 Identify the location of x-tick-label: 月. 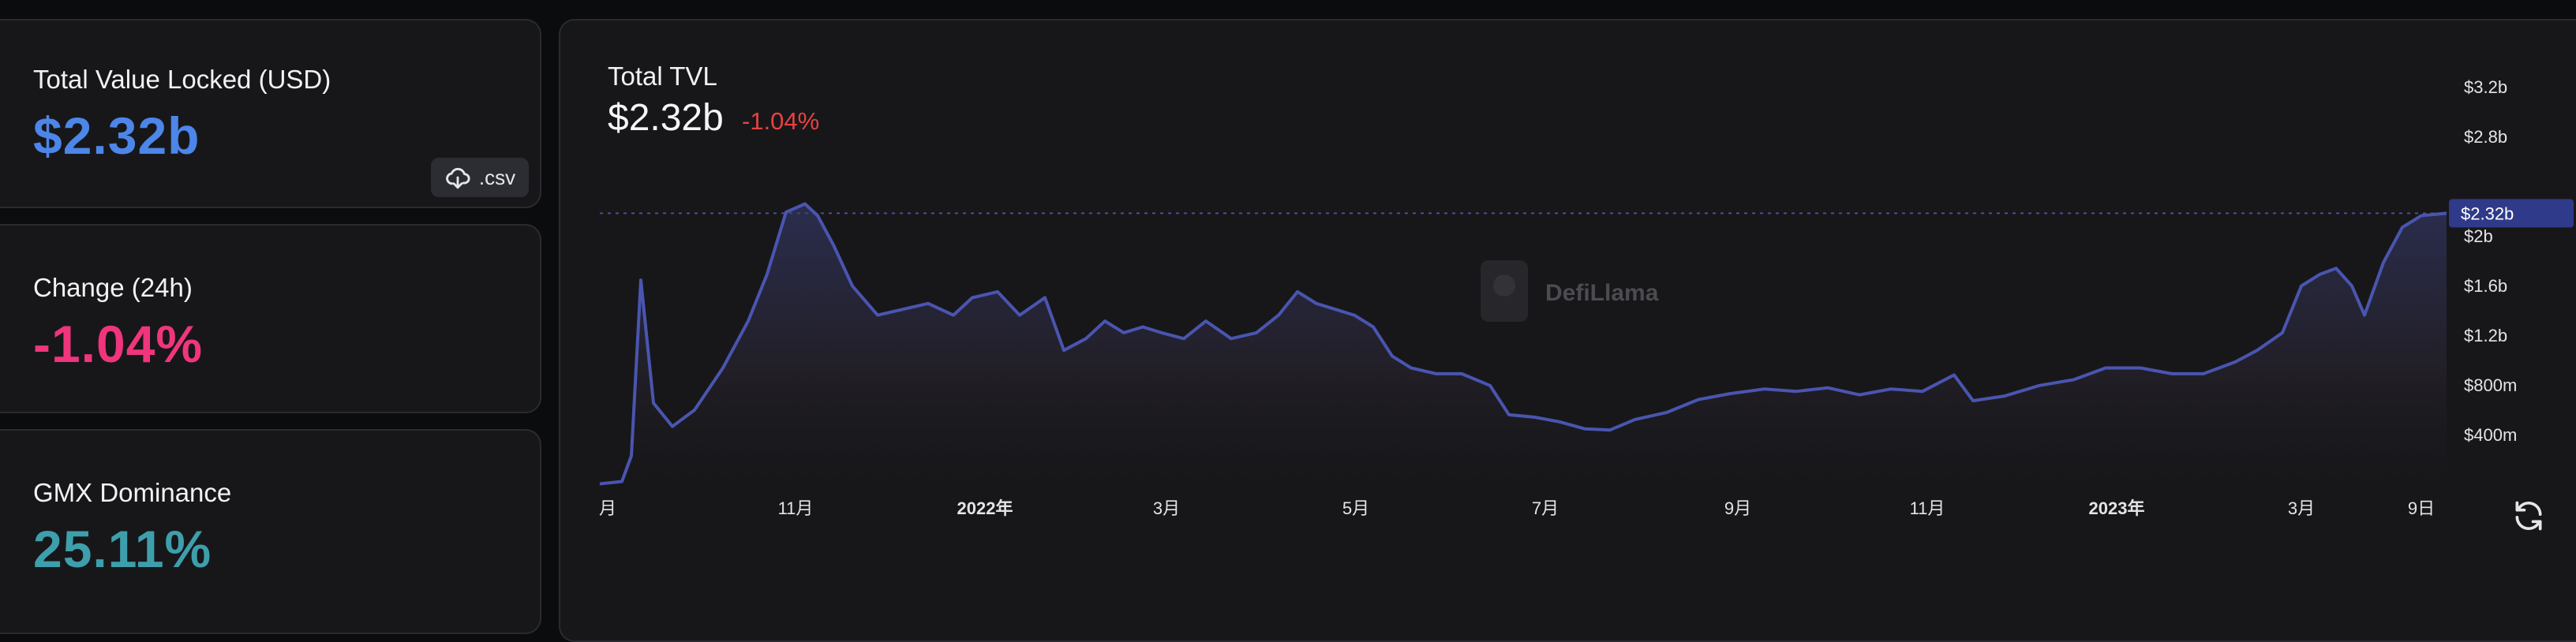
(607, 508).